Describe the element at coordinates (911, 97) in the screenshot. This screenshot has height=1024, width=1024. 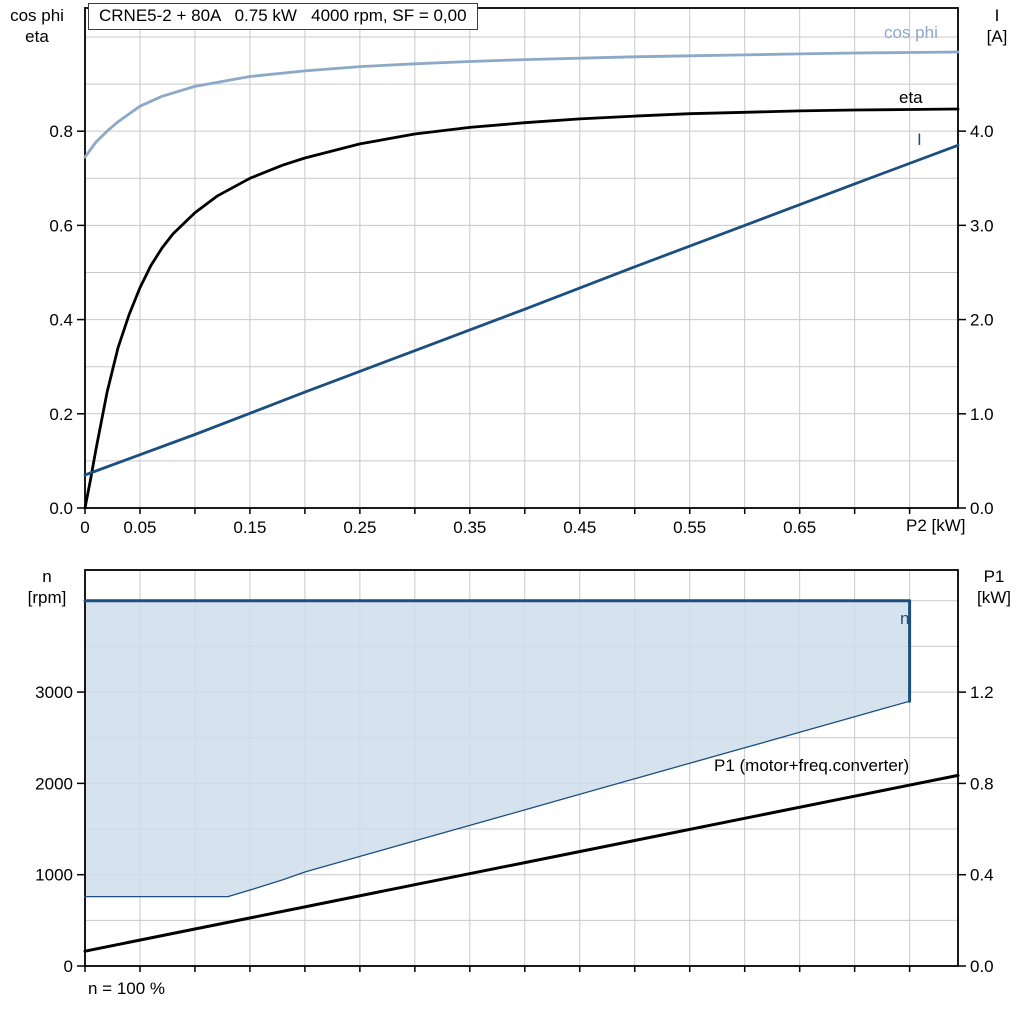
I see `eta-curve-label: eta` at that location.